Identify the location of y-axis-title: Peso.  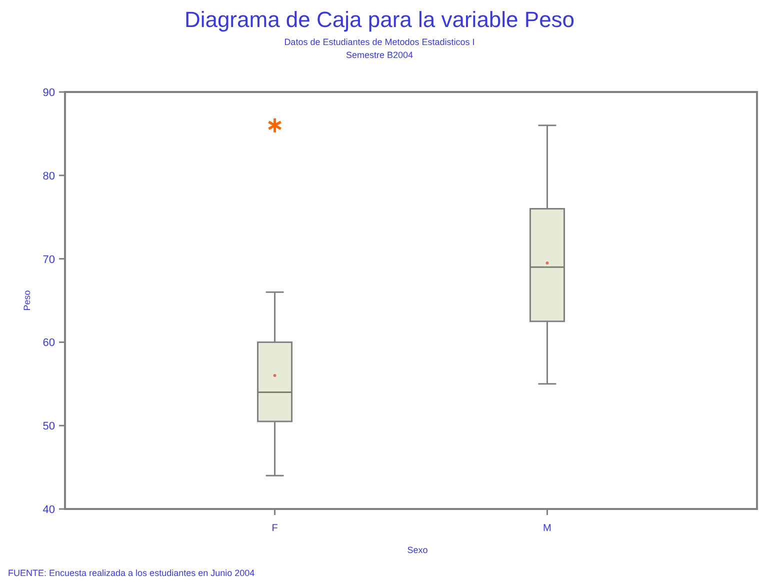
(27, 300).